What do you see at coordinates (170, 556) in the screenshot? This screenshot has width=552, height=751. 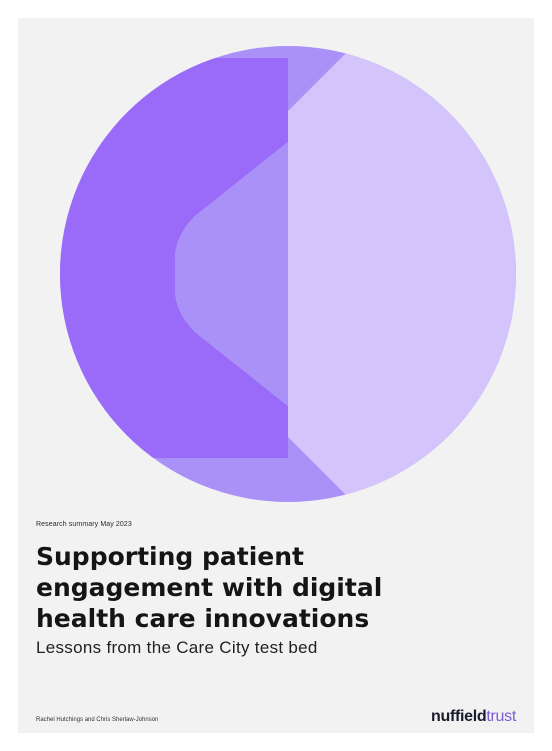 I see `title-line: Supporting patient` at bounding box center [170, 556].